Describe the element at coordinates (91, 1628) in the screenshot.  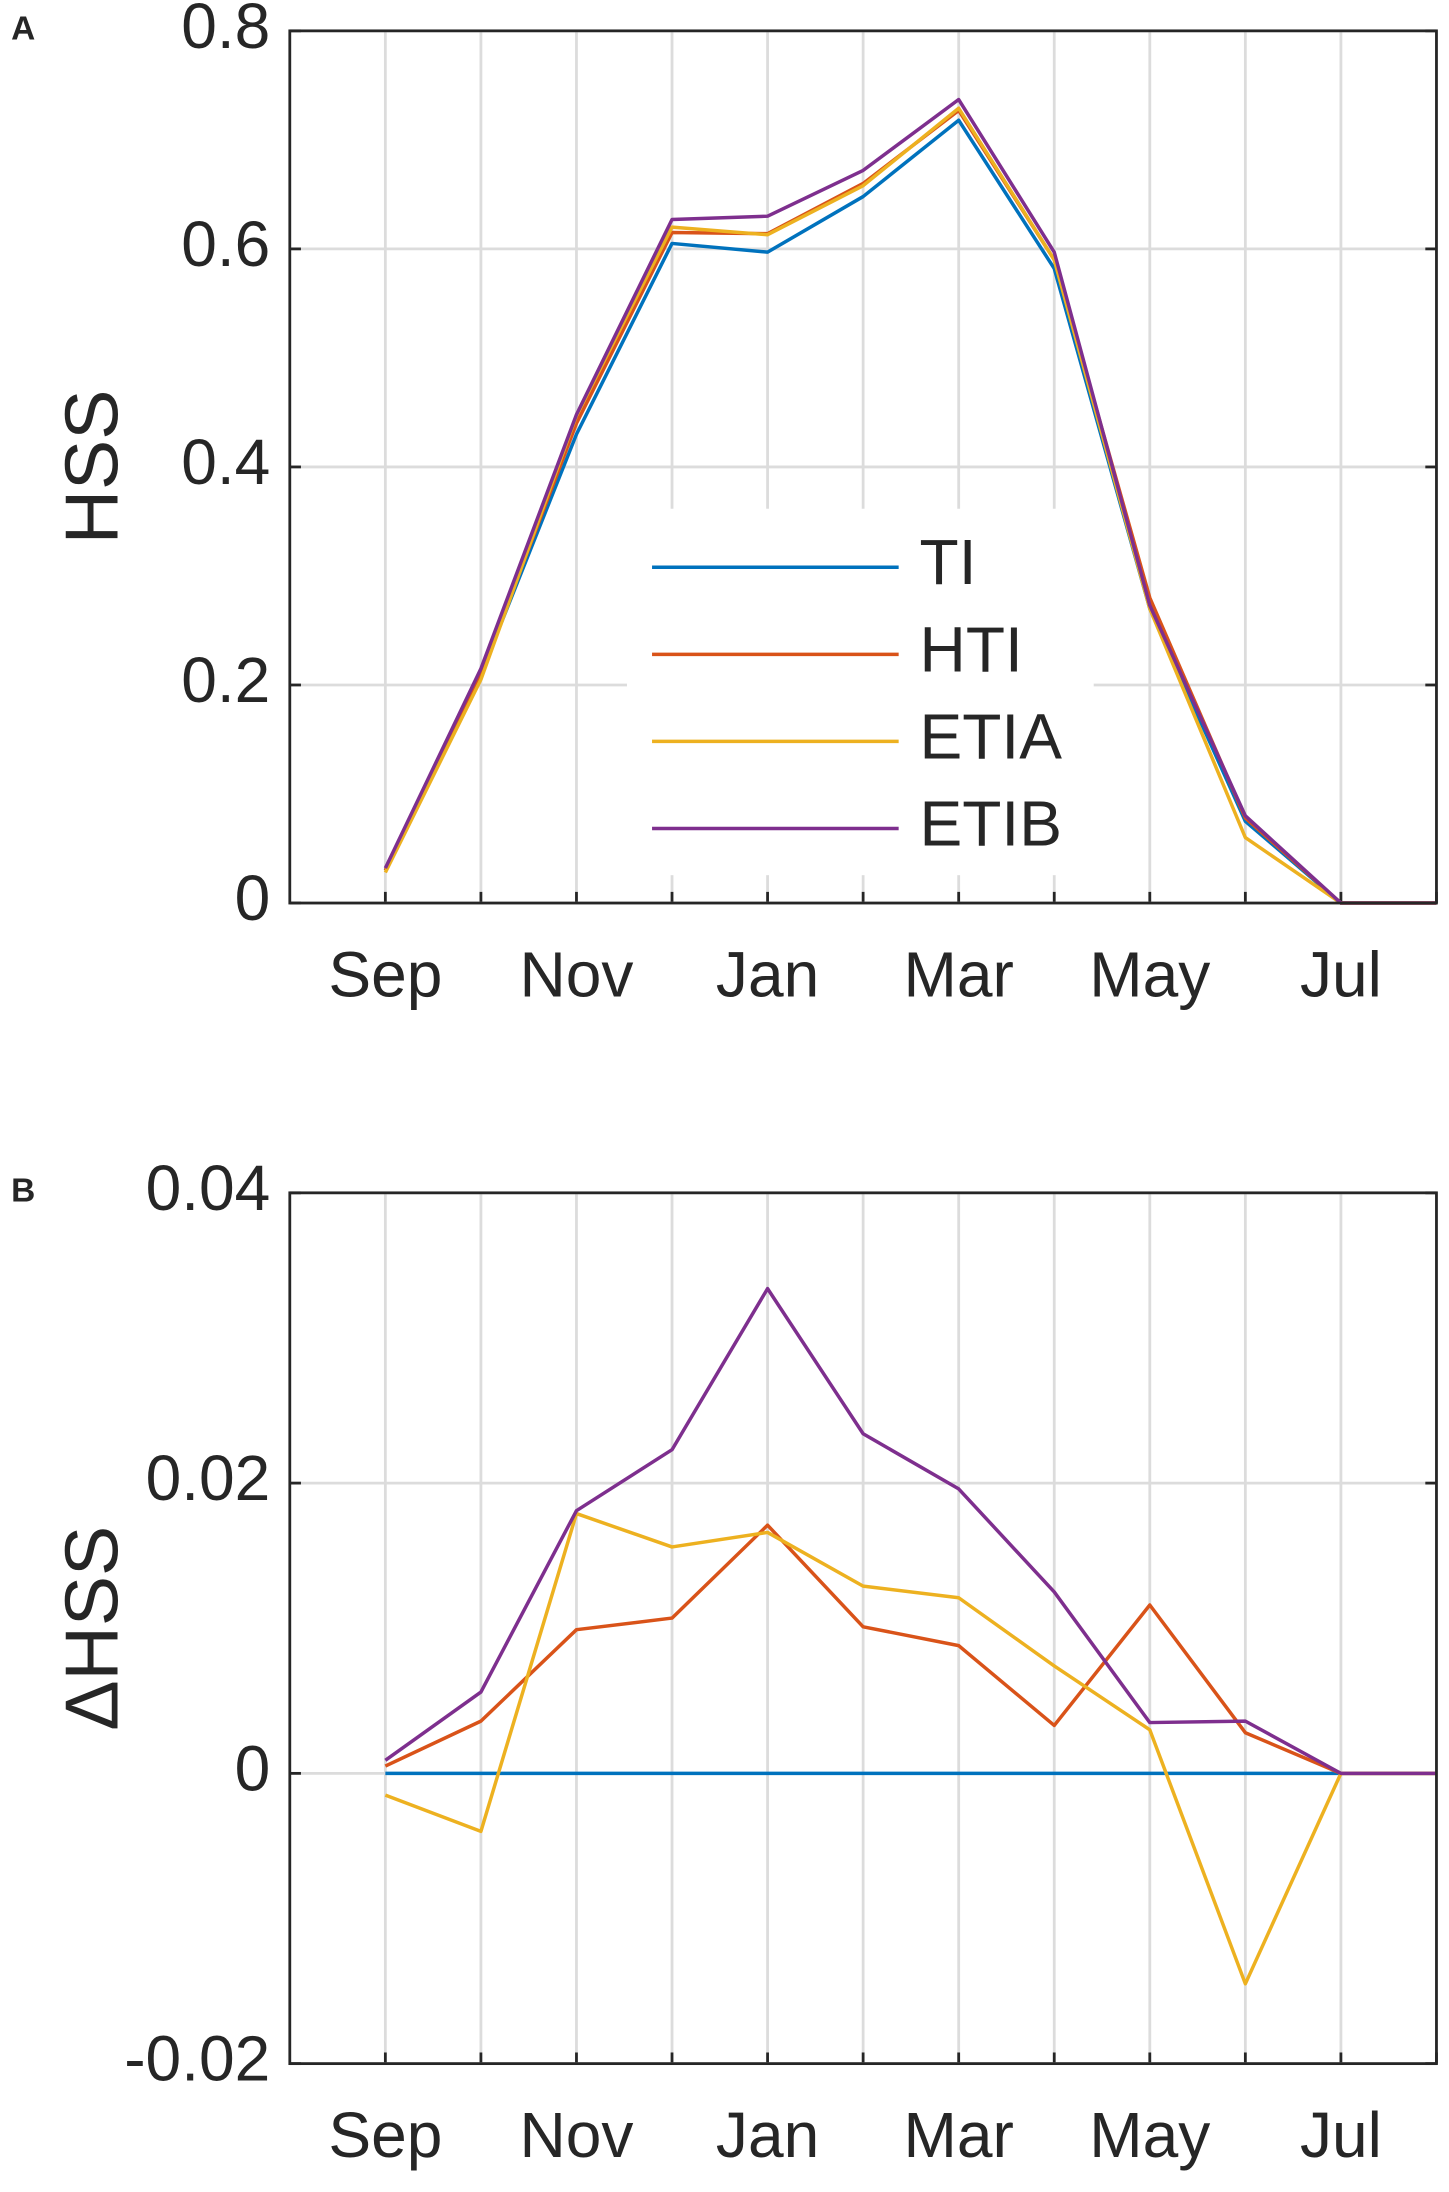
I see `y-axis-label: ΔHSS` at that location.